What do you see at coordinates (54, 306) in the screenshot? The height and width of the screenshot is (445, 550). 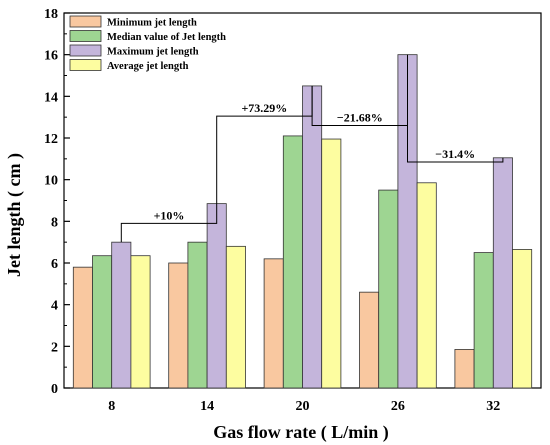 I see `y-tick-label: 4` at bounding box center [54, 306].